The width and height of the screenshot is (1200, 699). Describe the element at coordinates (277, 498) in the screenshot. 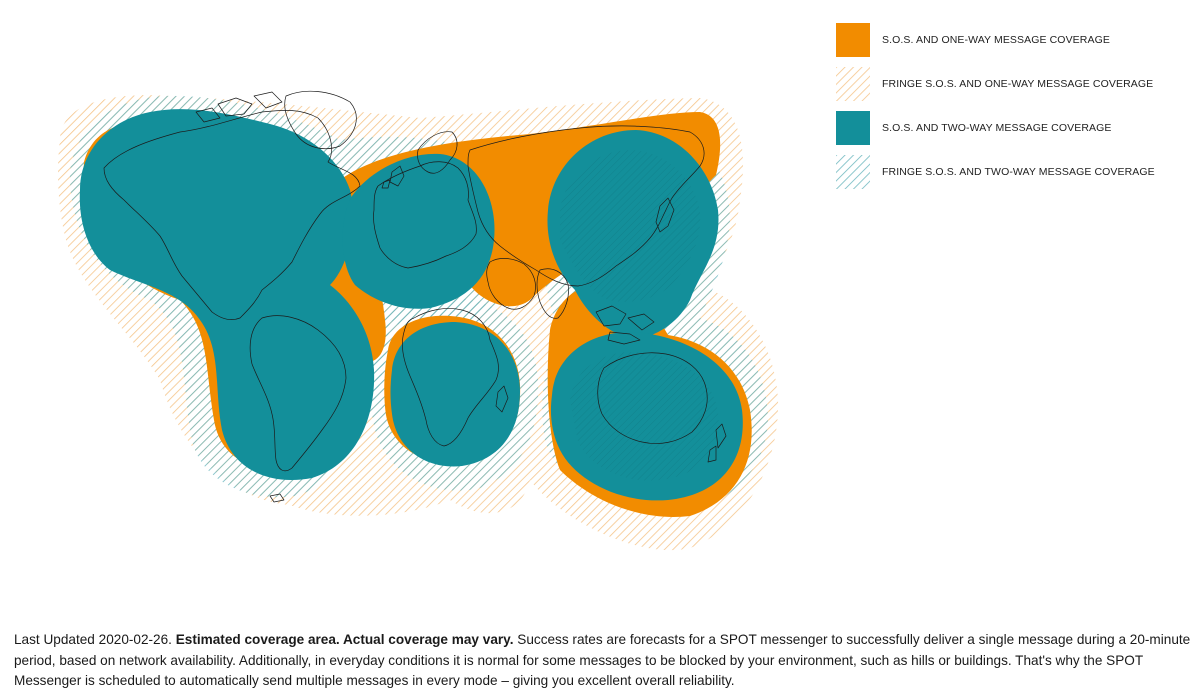

I see `outline-antarctic-peninsula-hint` at that location.